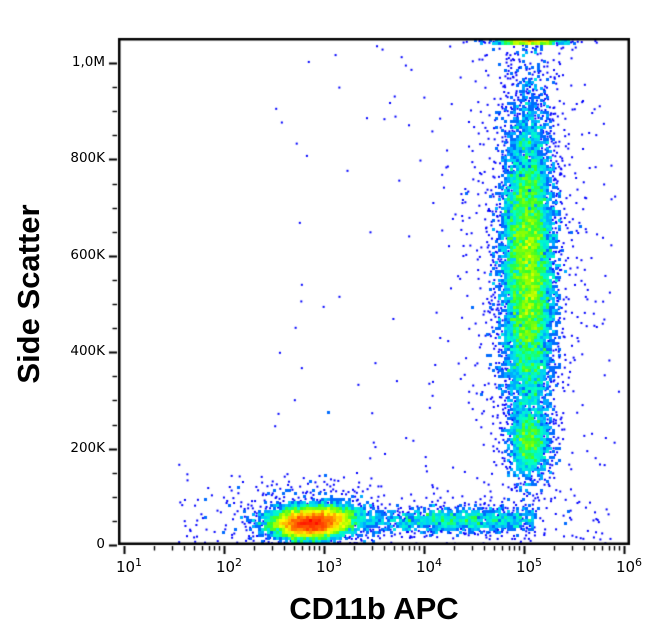 This screenshot has width=652, height=641. Describe the element at coordinates (100, 544) in the screenshot. I see `y-tick-label-0: 0` at that location.